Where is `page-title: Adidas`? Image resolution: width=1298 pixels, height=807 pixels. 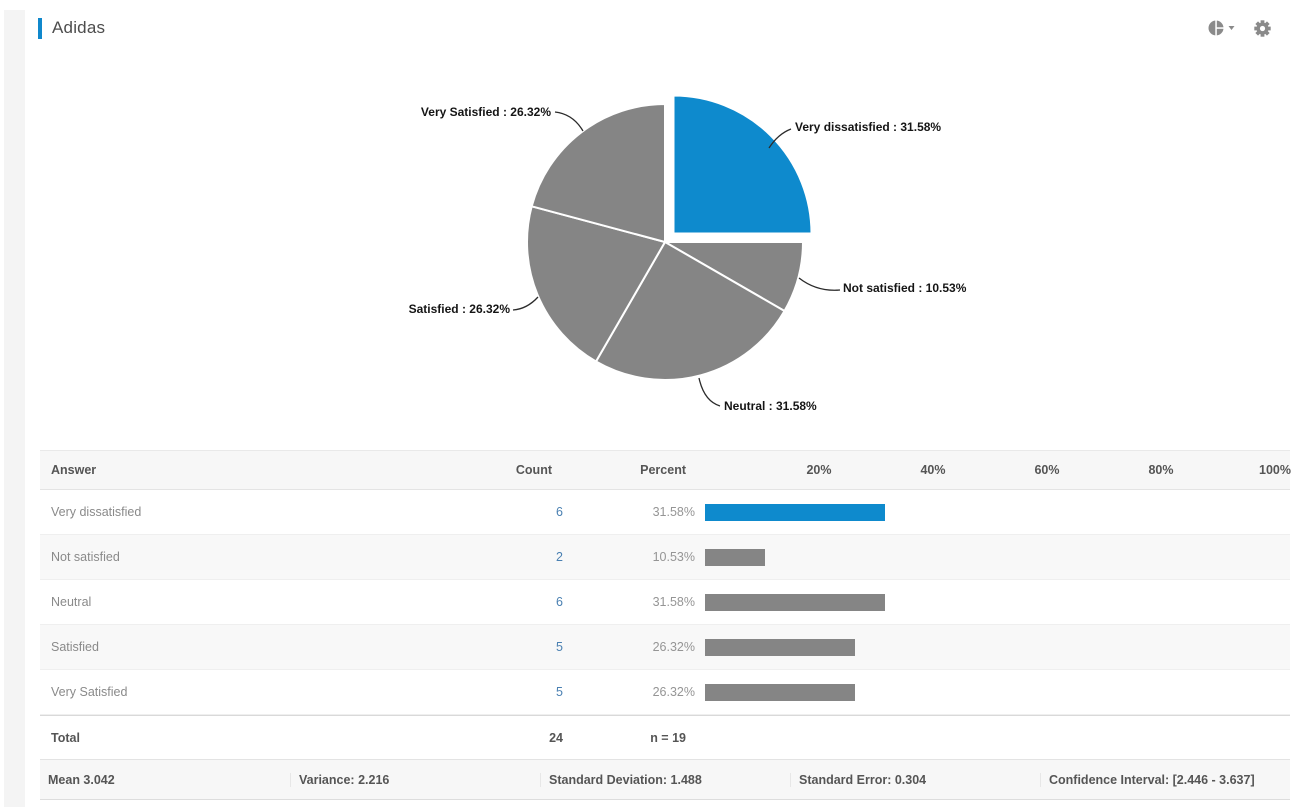
page-title: Adidas is located at coordinates (79, 27).